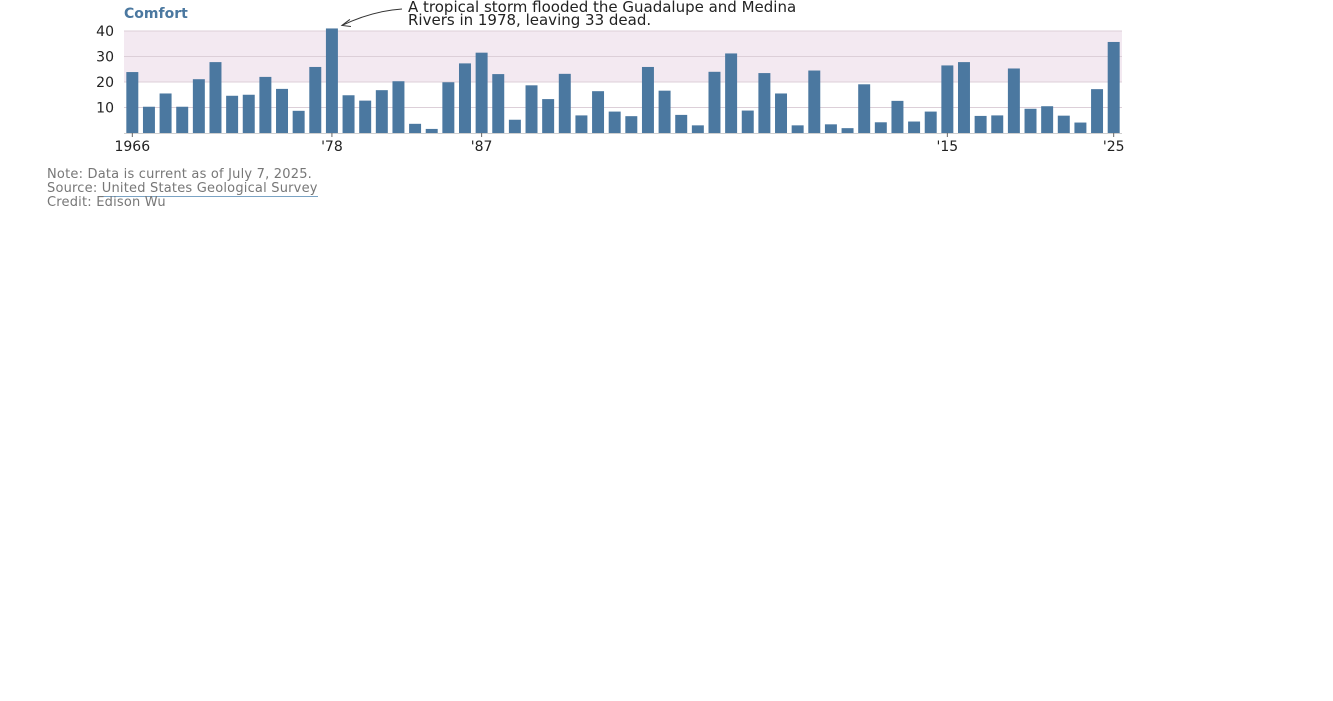  What do you see at coordinates (529, 20) in the screenshot?
I see `annotation-line-2: Rivers in 1978, leaving 33 dead.` at bounding box center [529, 20].